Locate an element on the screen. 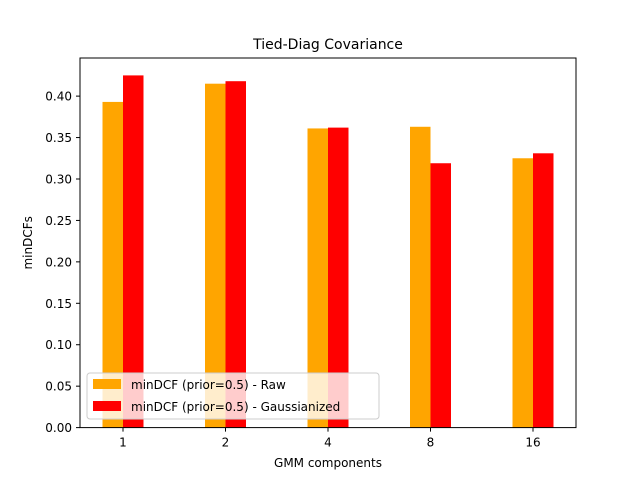 The image size is (640, 480). y-tick-label-0.15: 0.15 is located at coordinates (58, 304).